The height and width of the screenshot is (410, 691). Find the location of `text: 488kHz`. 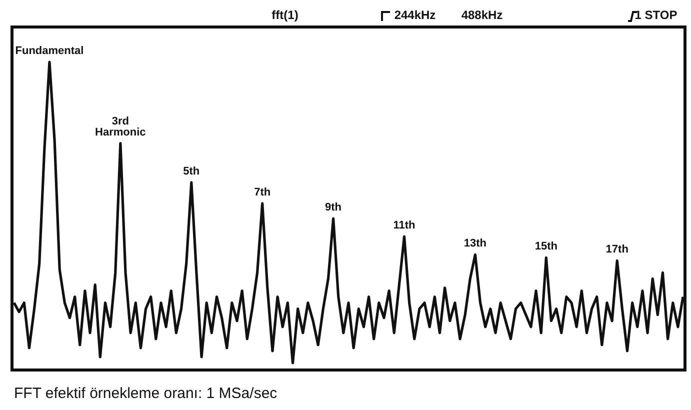

text: 488kHz is located at coordinates (482, 15).